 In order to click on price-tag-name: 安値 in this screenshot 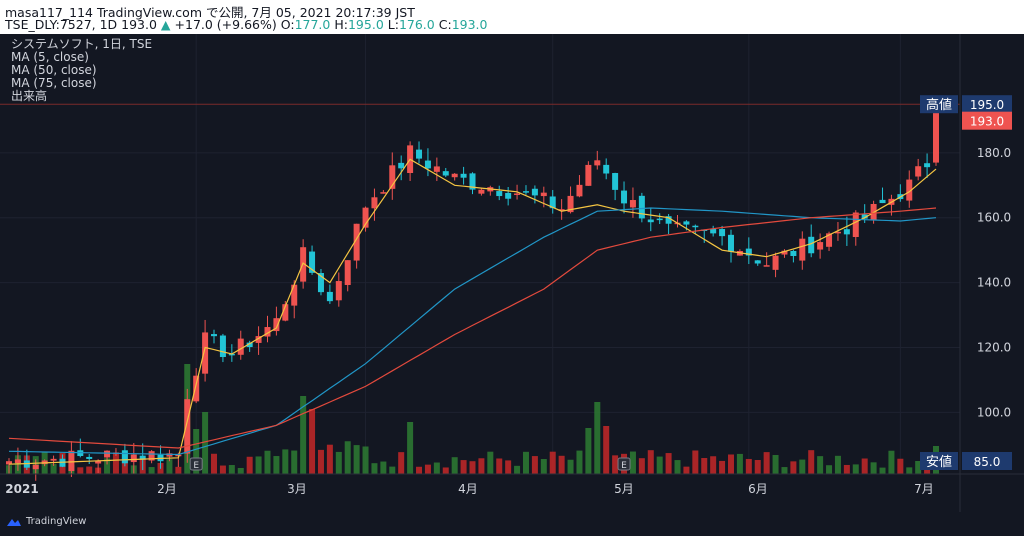, I will do `click(939, 462)`.